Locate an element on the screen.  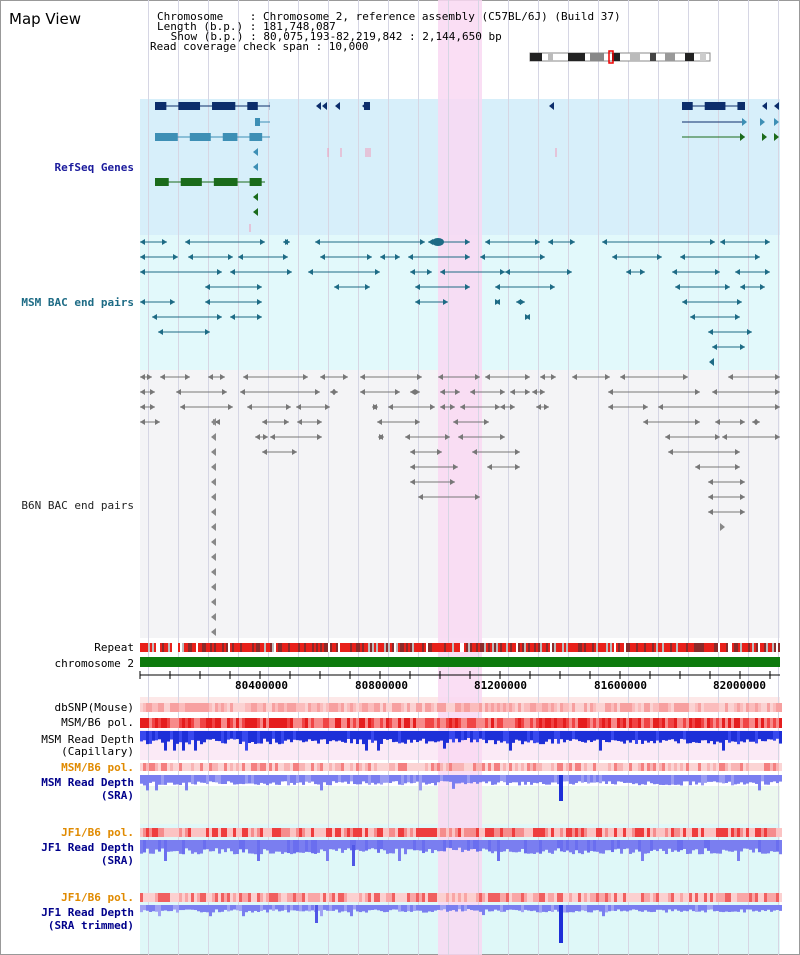
refseq-track-label: RefSeq Genes is located at coordinates (94, 167).